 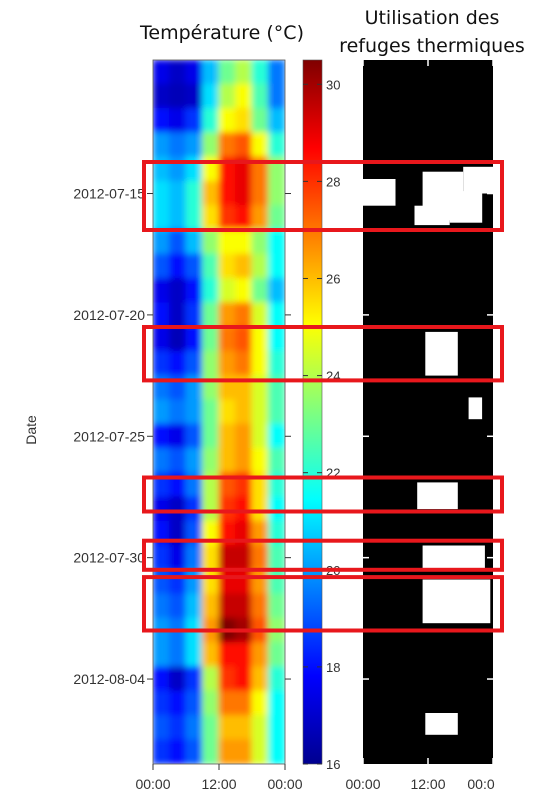 I want to click on colorbar-tick-label: 26, so click(x=333, y=278).